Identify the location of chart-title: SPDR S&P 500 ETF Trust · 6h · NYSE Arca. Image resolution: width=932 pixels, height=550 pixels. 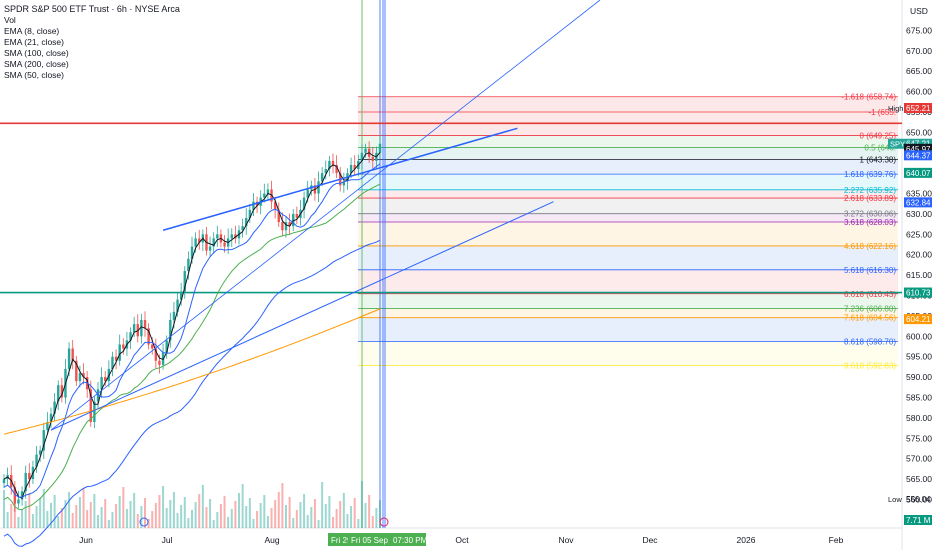
(92, 9).